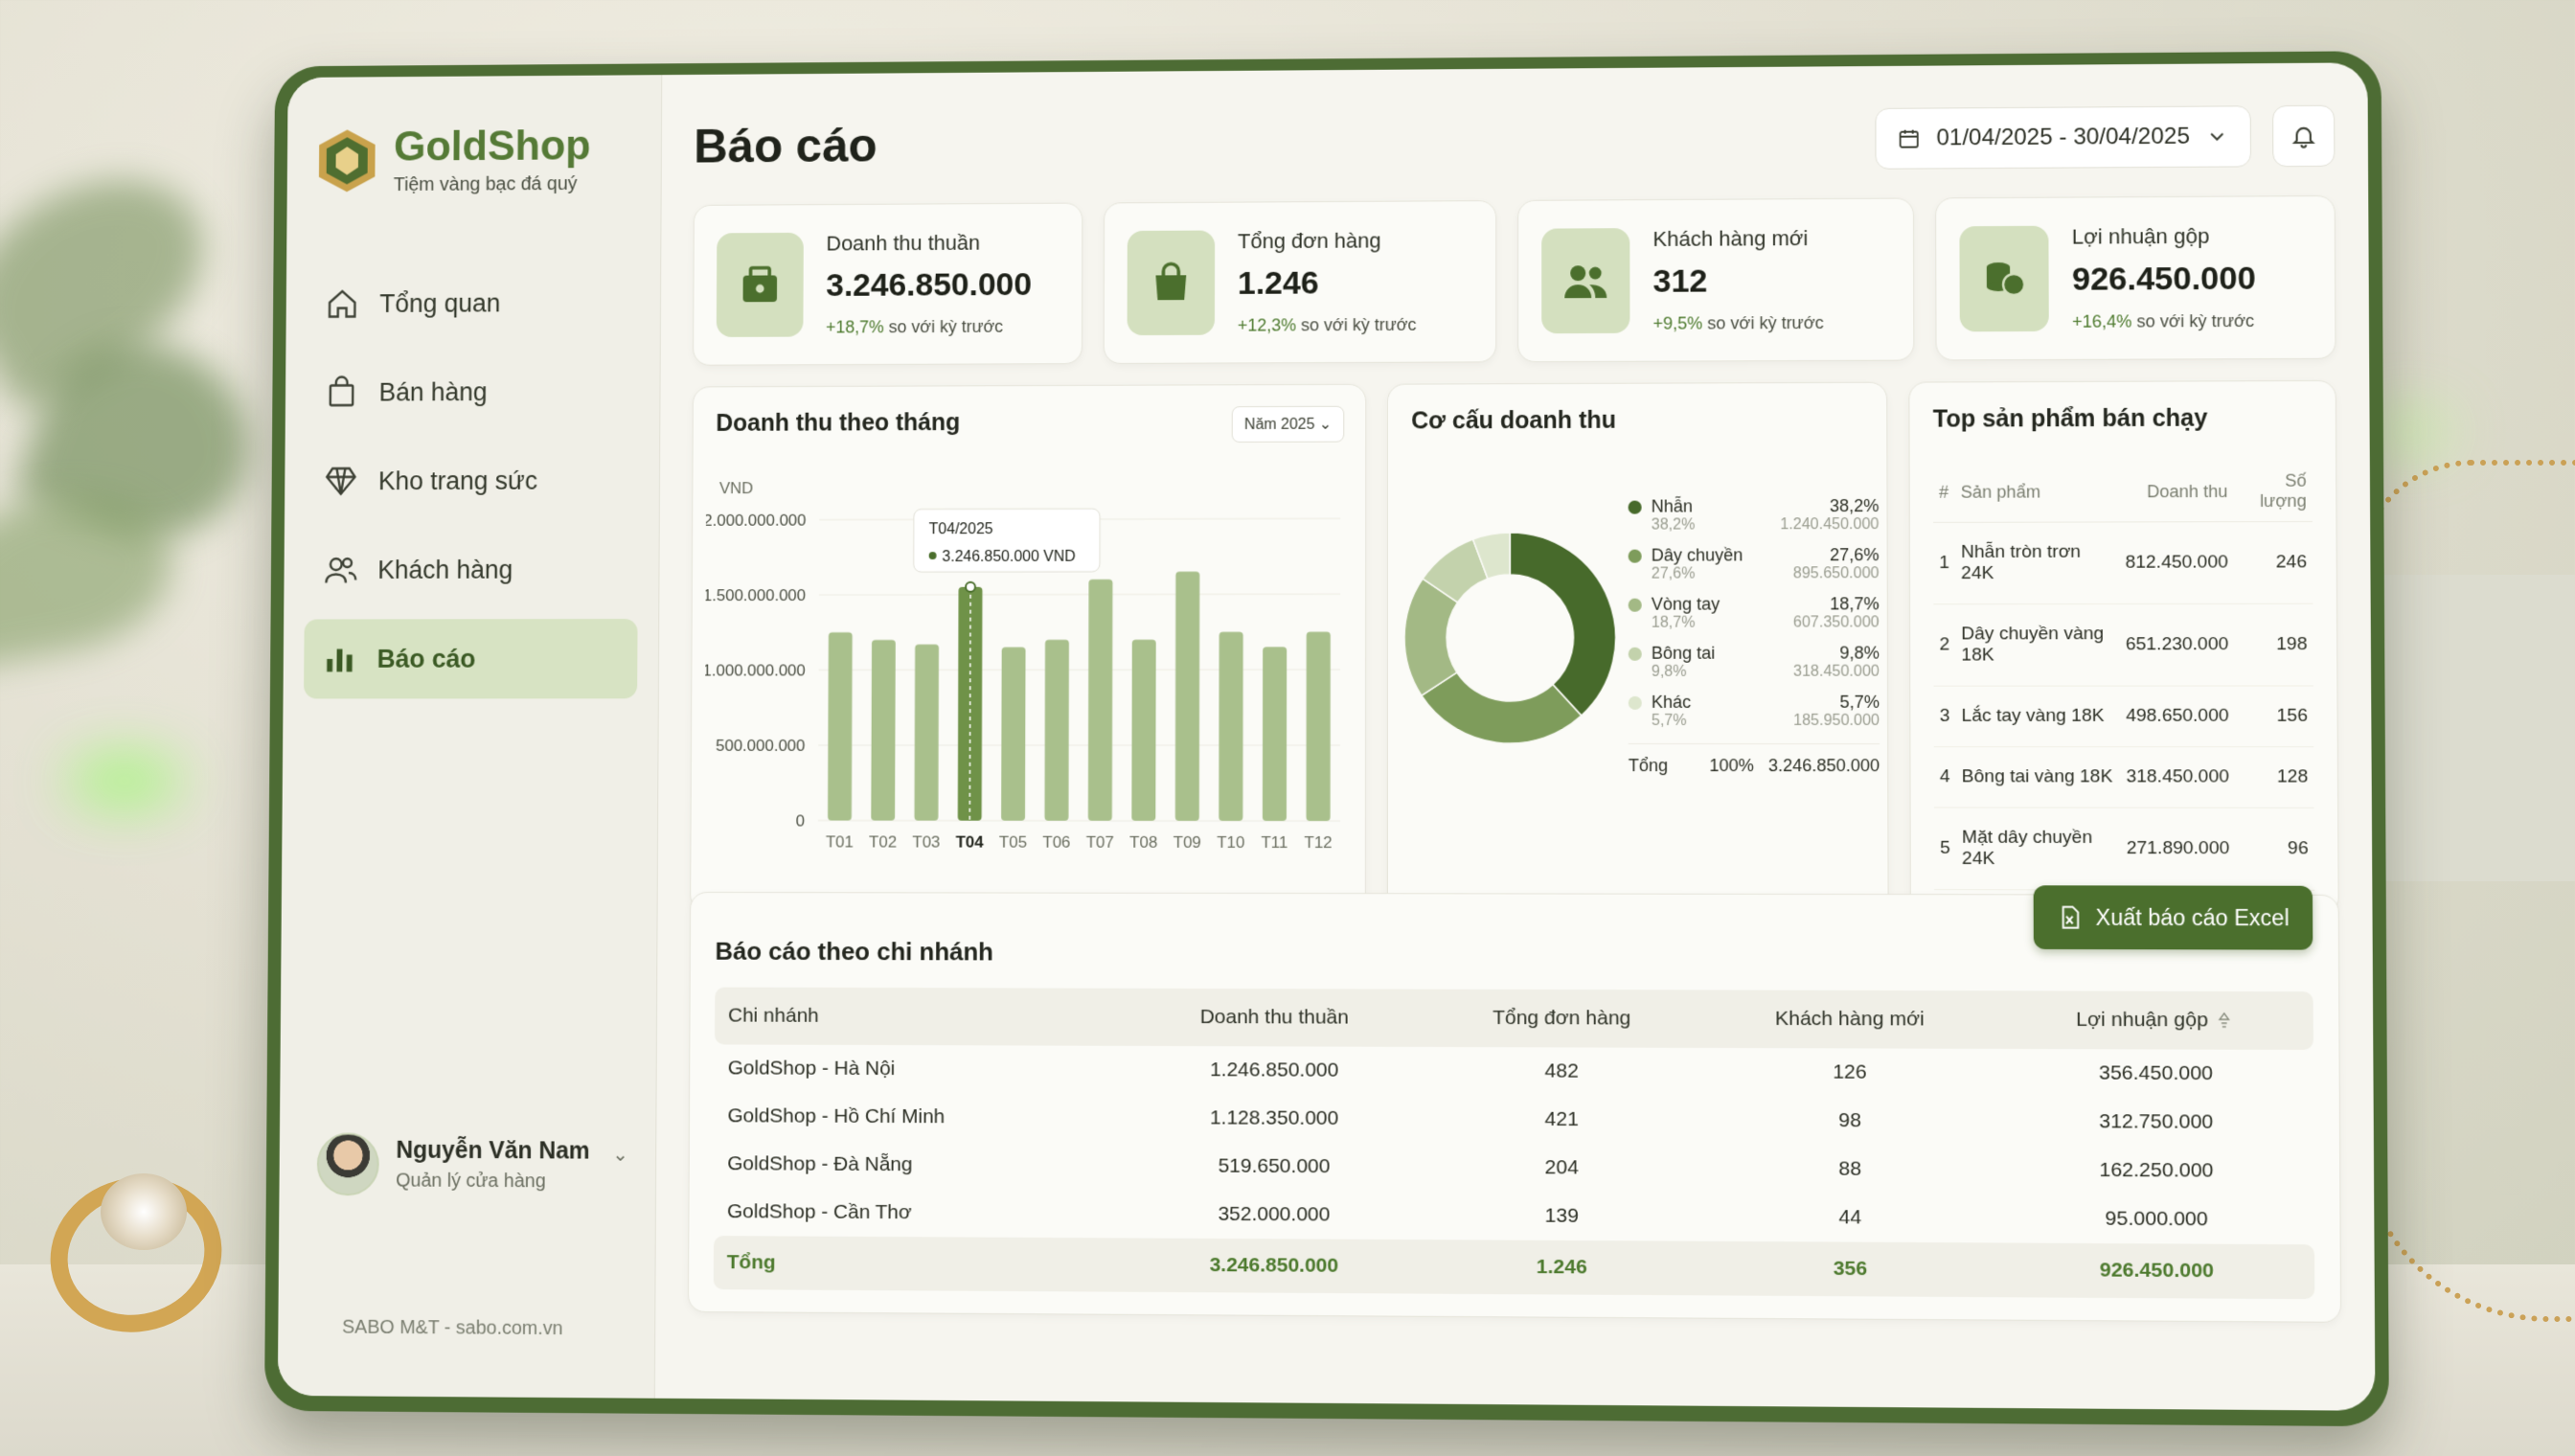  Describe the element at coordinates (1859, 702) in the screenshot. I see `legend-pct: 5,7%` at that location.